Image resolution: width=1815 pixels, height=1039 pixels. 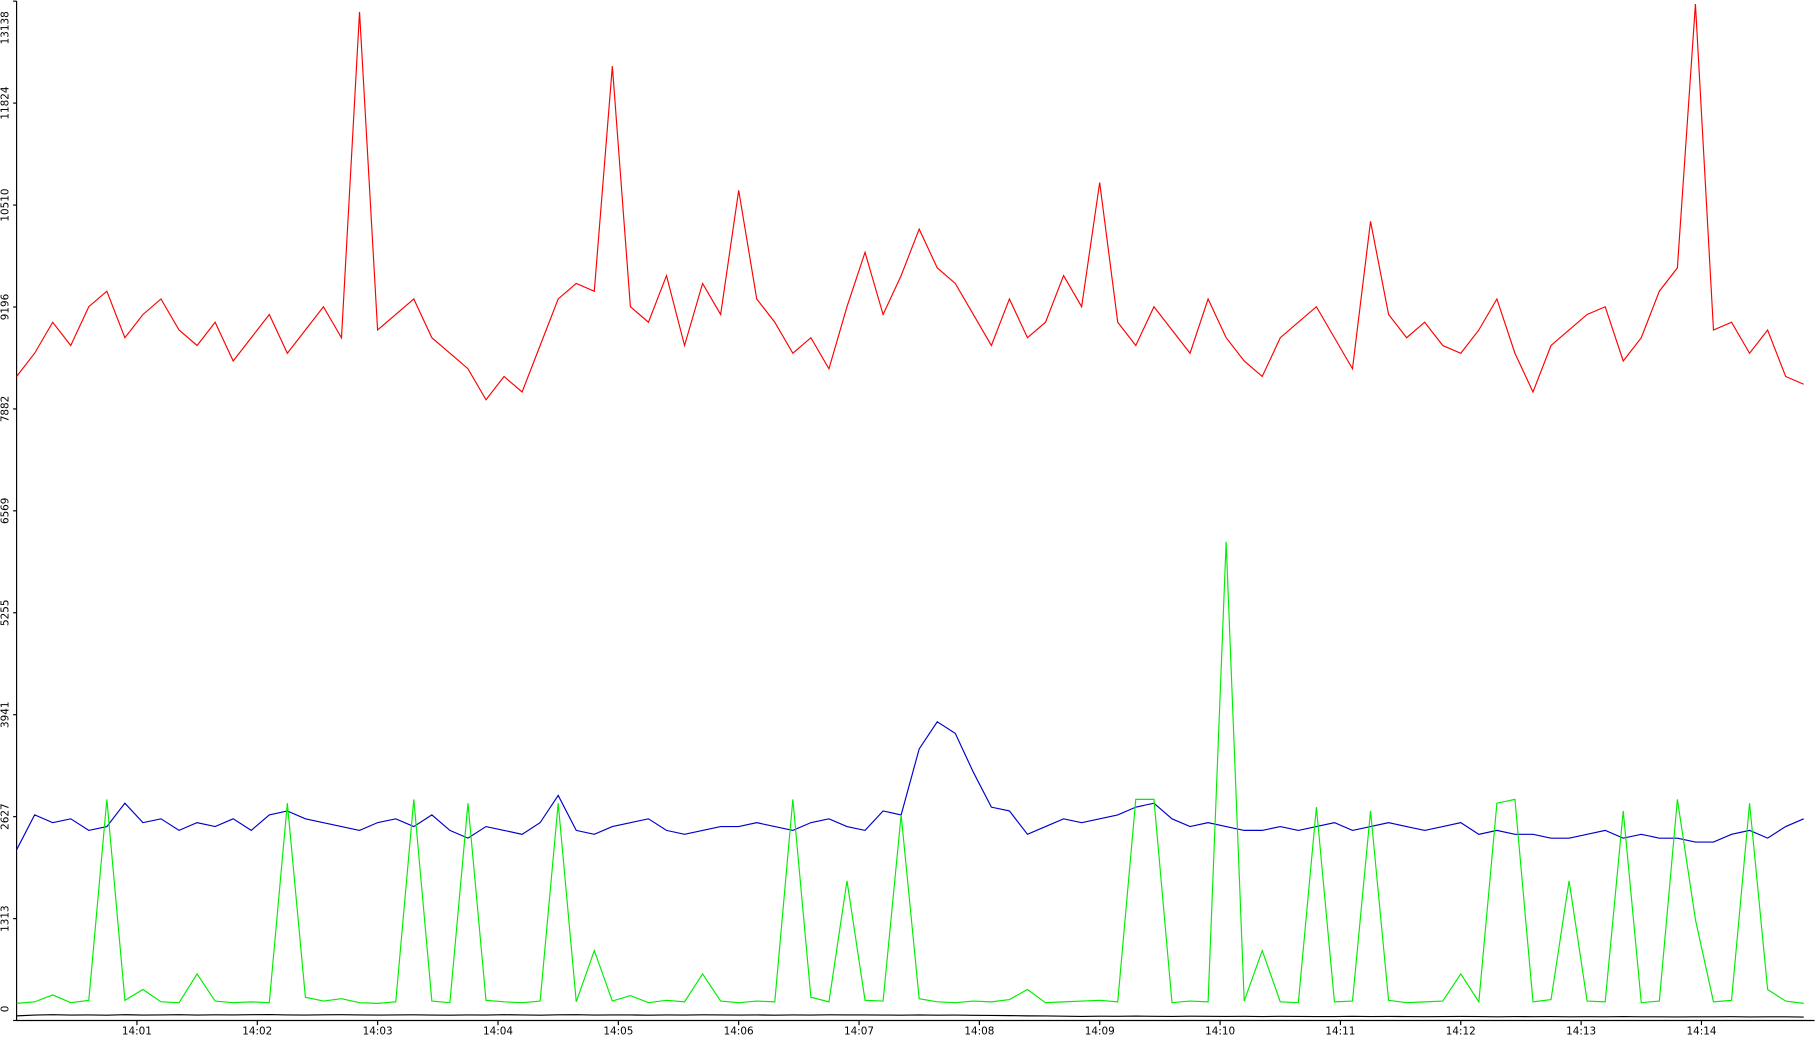 What do you see at coordinates (257, 1031) in the screenshot?
I see `x-tick-label: 14:02` at bounding box center [257, 1031].